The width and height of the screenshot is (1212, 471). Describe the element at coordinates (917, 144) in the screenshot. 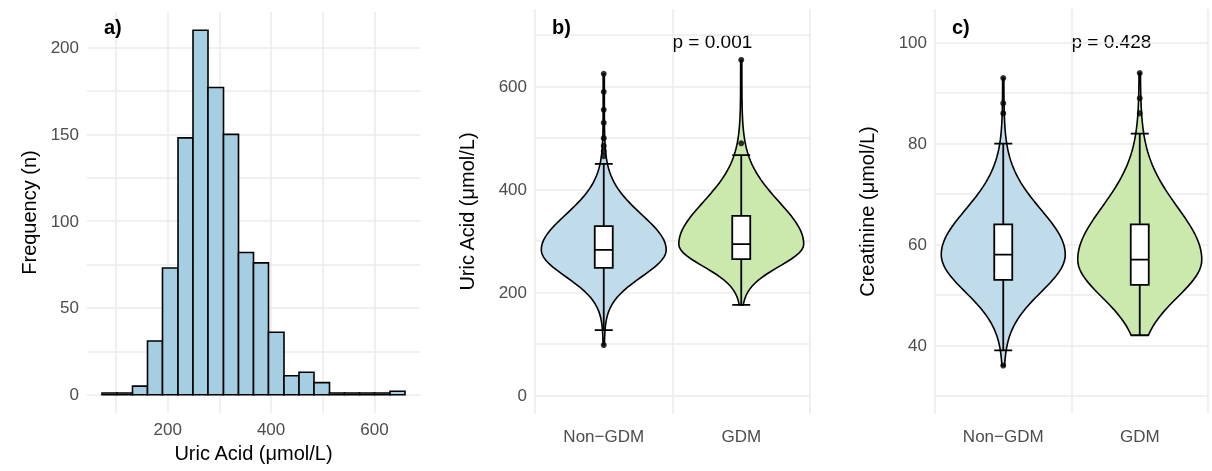

I see `y-tick-label: 80` at that location.